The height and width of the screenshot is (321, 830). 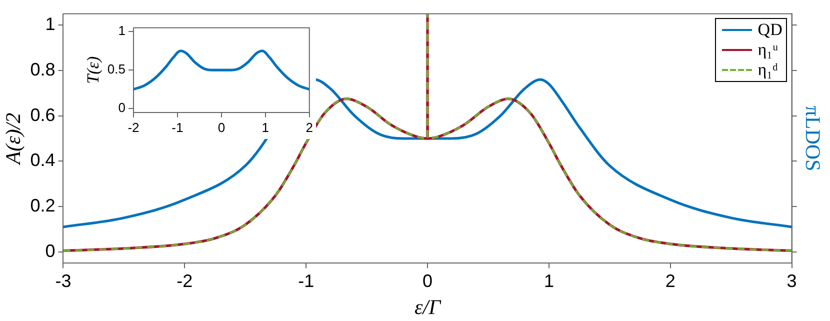 What do you see at coordinates (13, 139) in the screenshot?
I see `y-axis-title: A(ε)/2` at bounding box center [13, 139].